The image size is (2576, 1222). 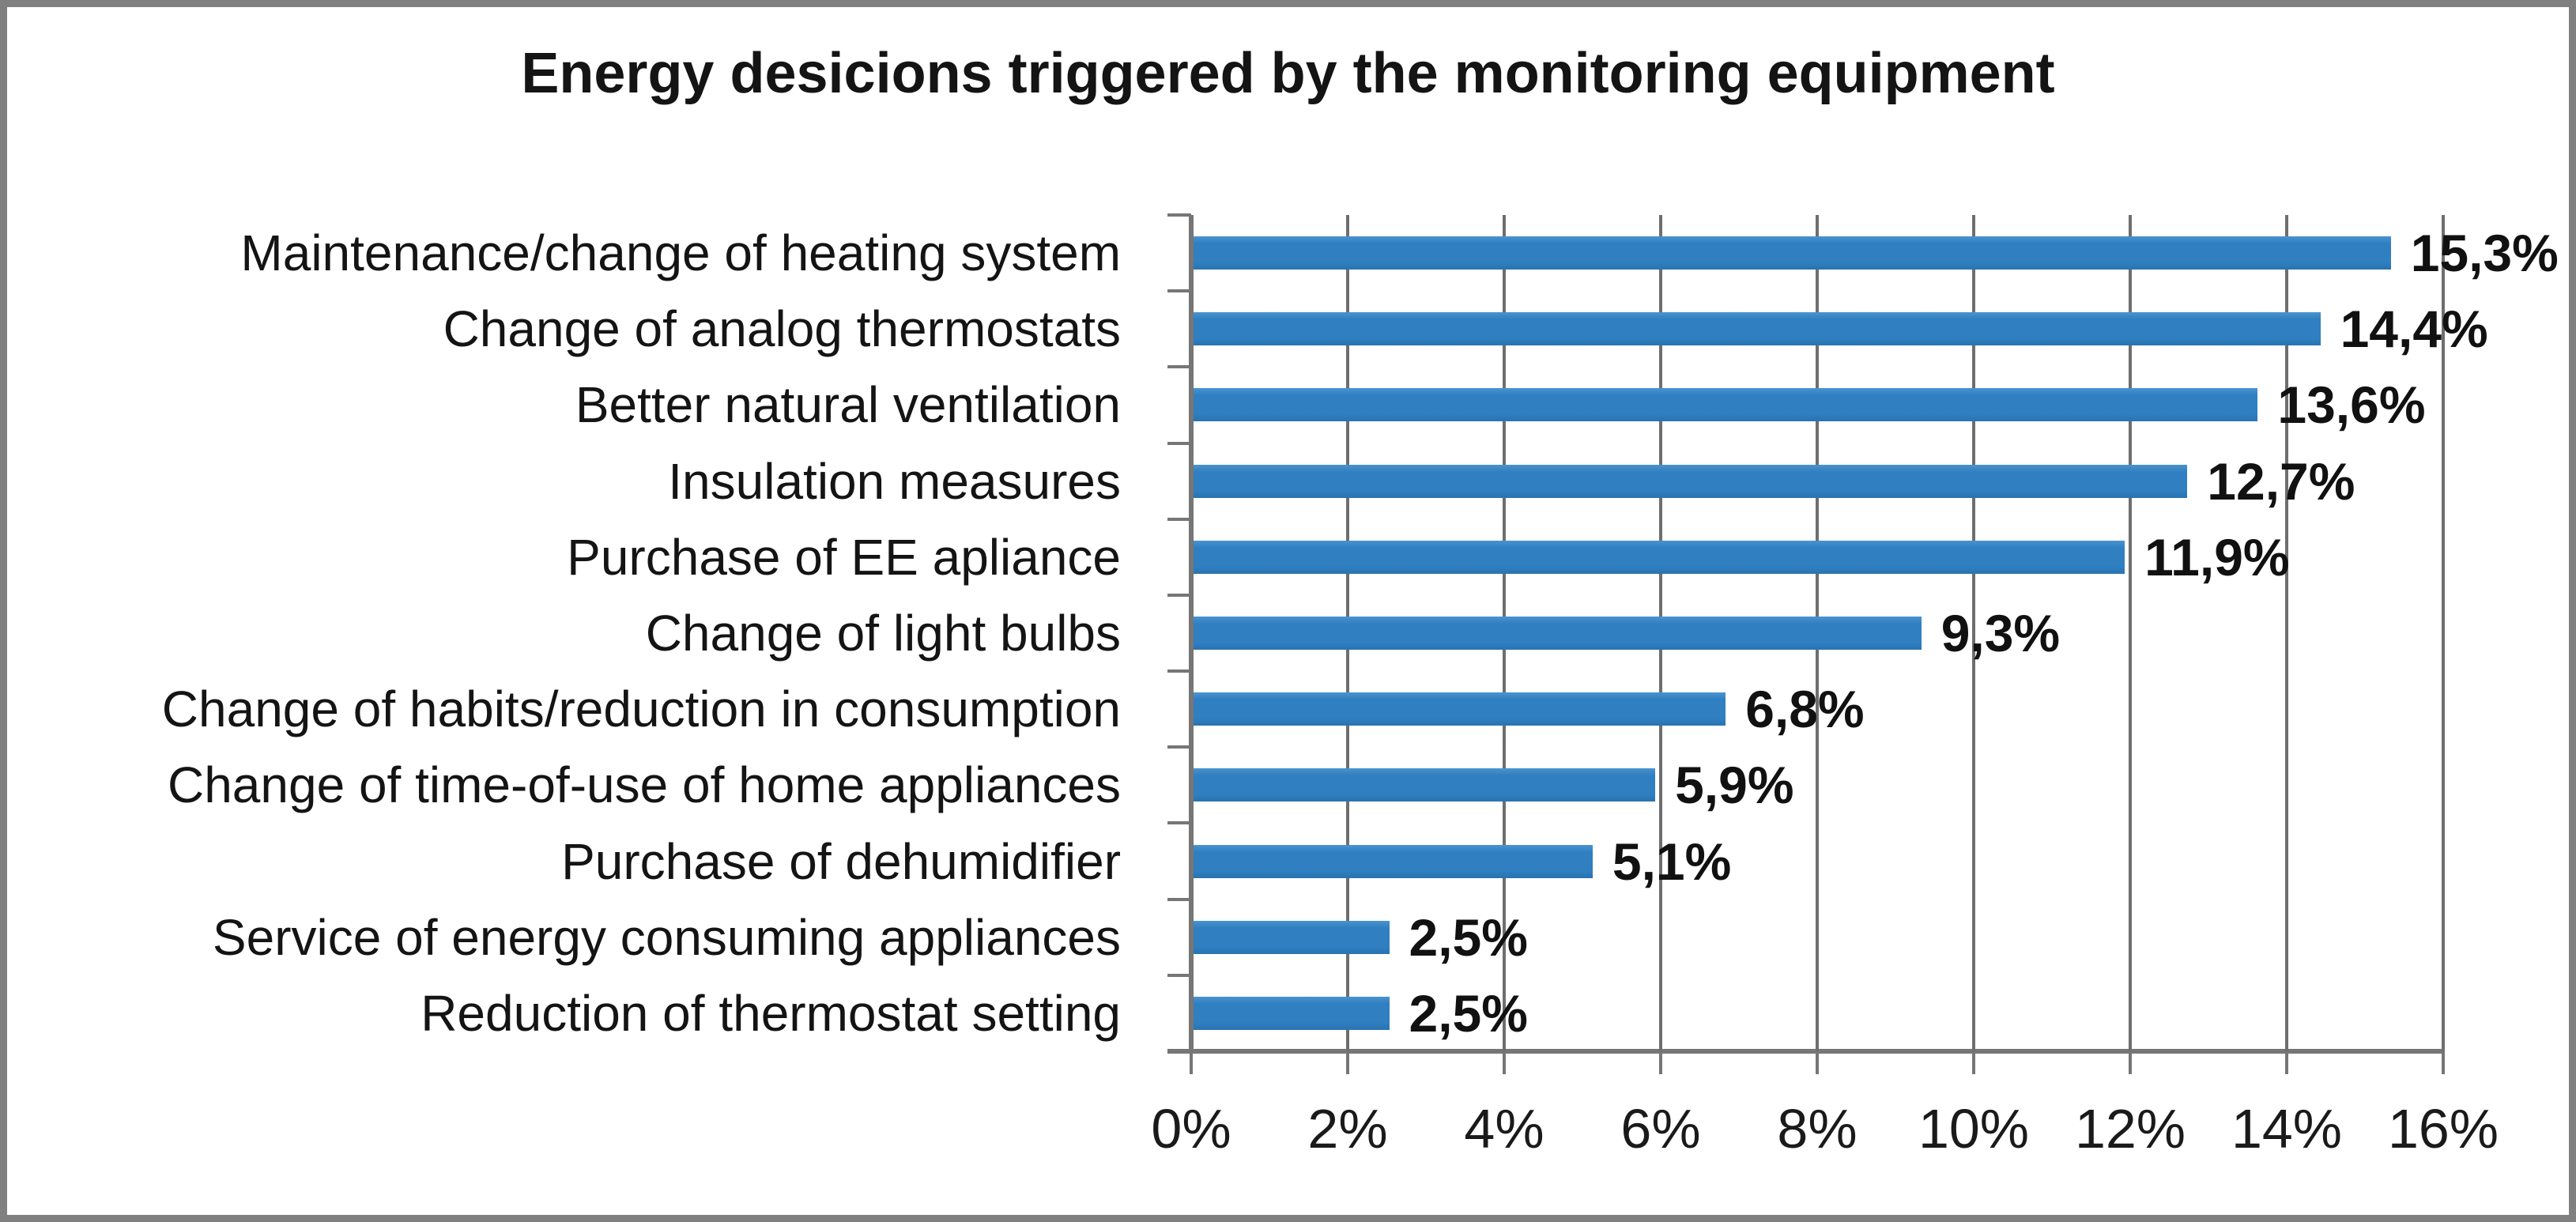 I want to click on x-tick-label: 14%, so click(x=2287, y=1129).